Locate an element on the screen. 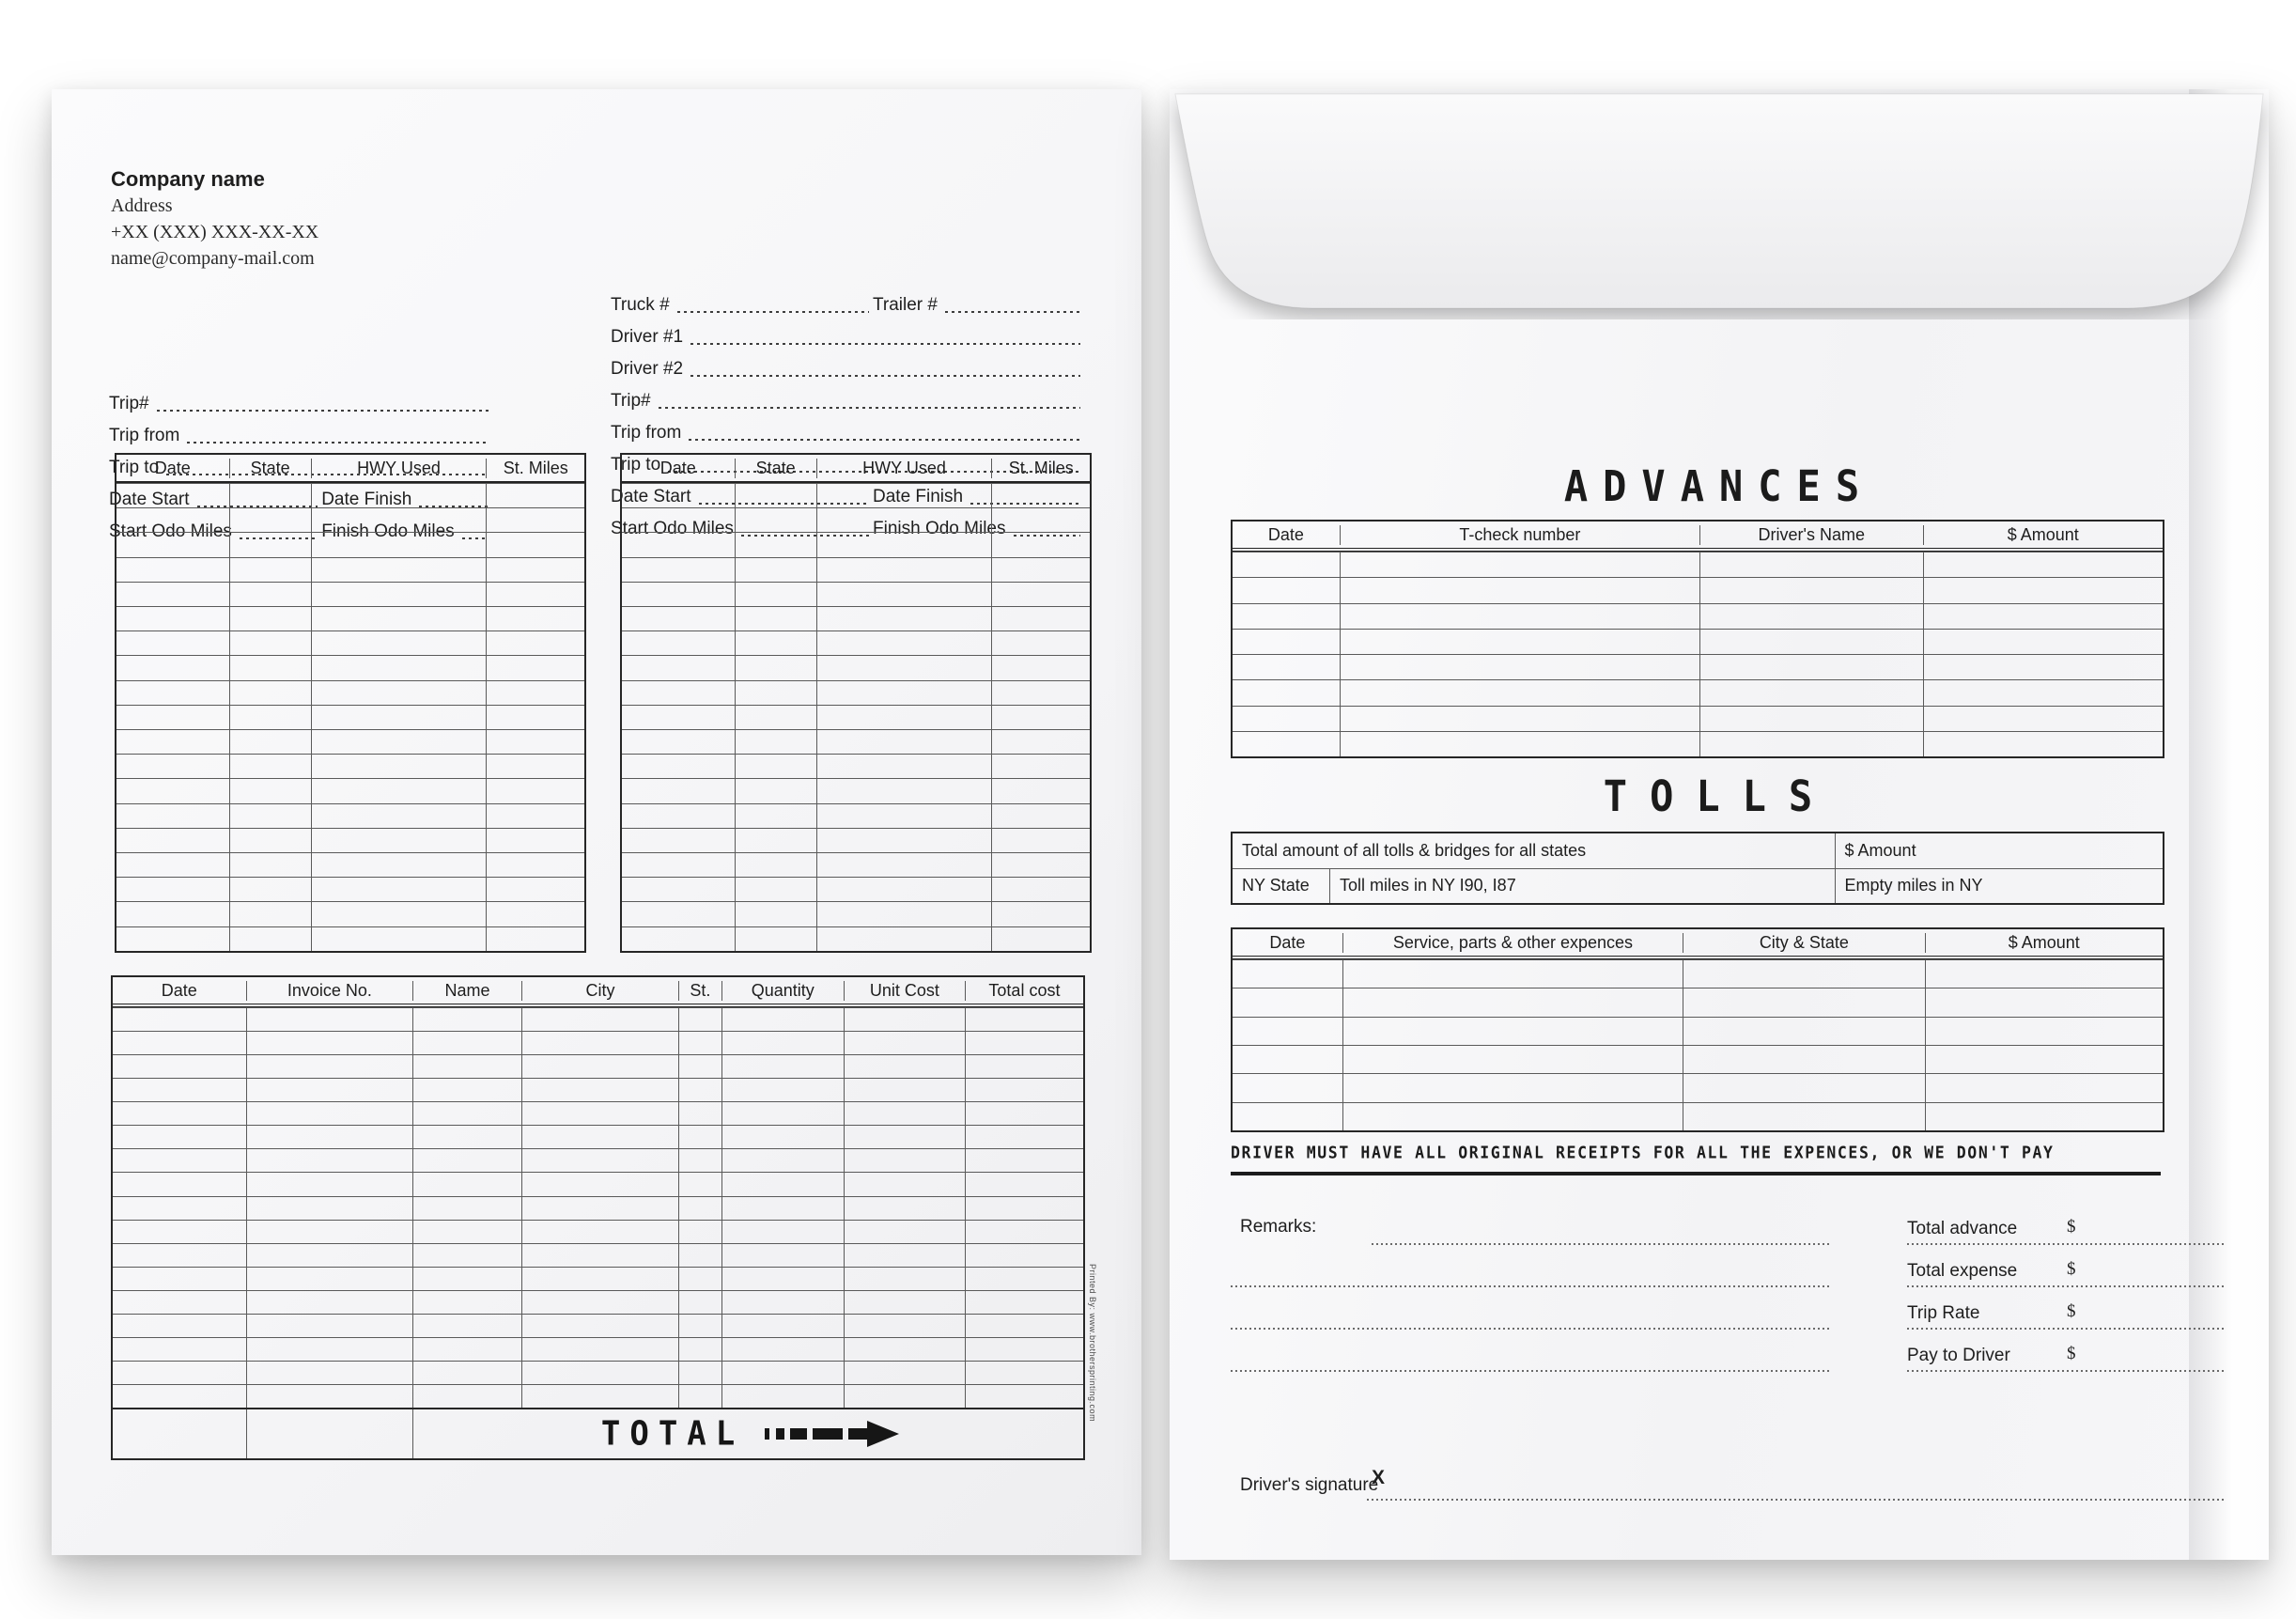  column-header: Date is located at coordinates (1285, 534).